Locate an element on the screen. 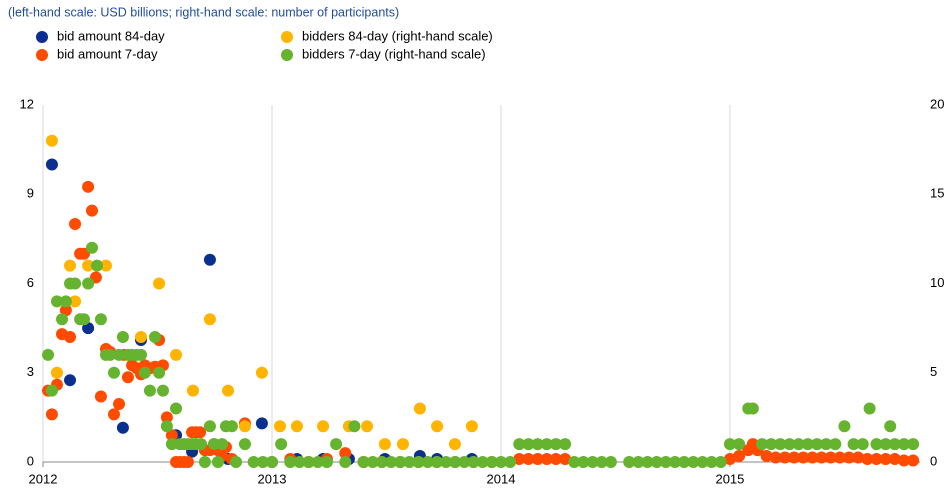 The height and width of the screenshot is (504, 949). y-tick-label: 0 is located at coordinates (30, 460).